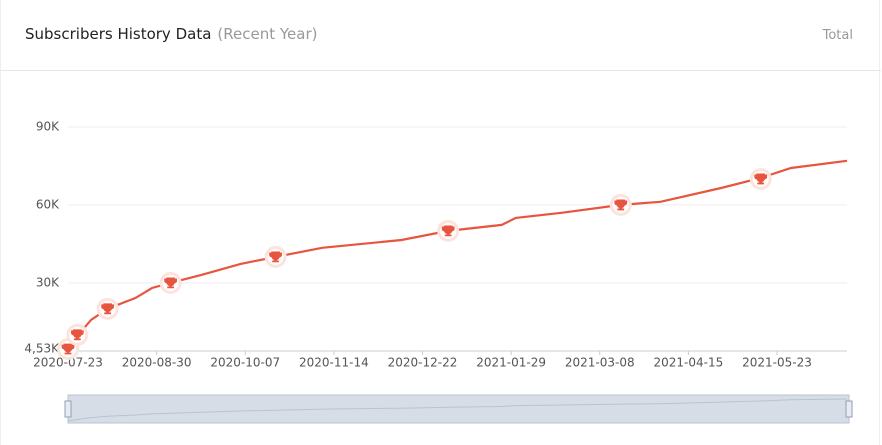 The height and width of the screenshot is (445, 882). Describe the element at coordinates (334, 363) in the screenshot. I see `x-tick-label: 2020-11-14` at that location.